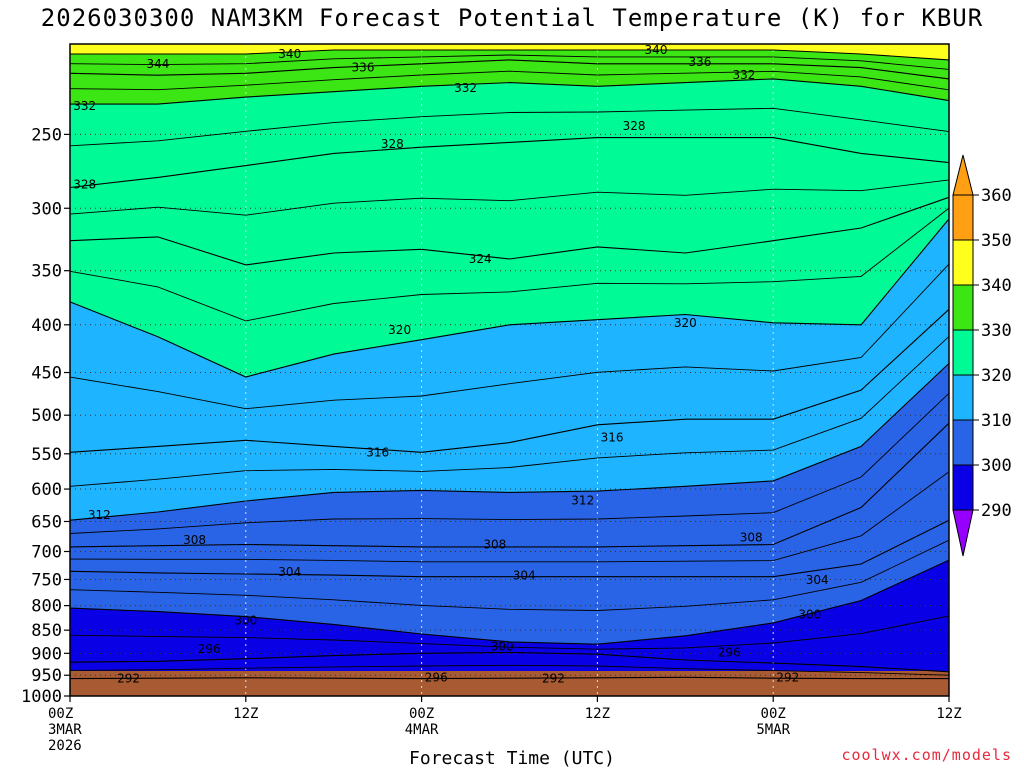  What do you see at coordinates (494, 545) in the screenshot?
I see `contour-label-308: 308` at bounding box center [494, 545].